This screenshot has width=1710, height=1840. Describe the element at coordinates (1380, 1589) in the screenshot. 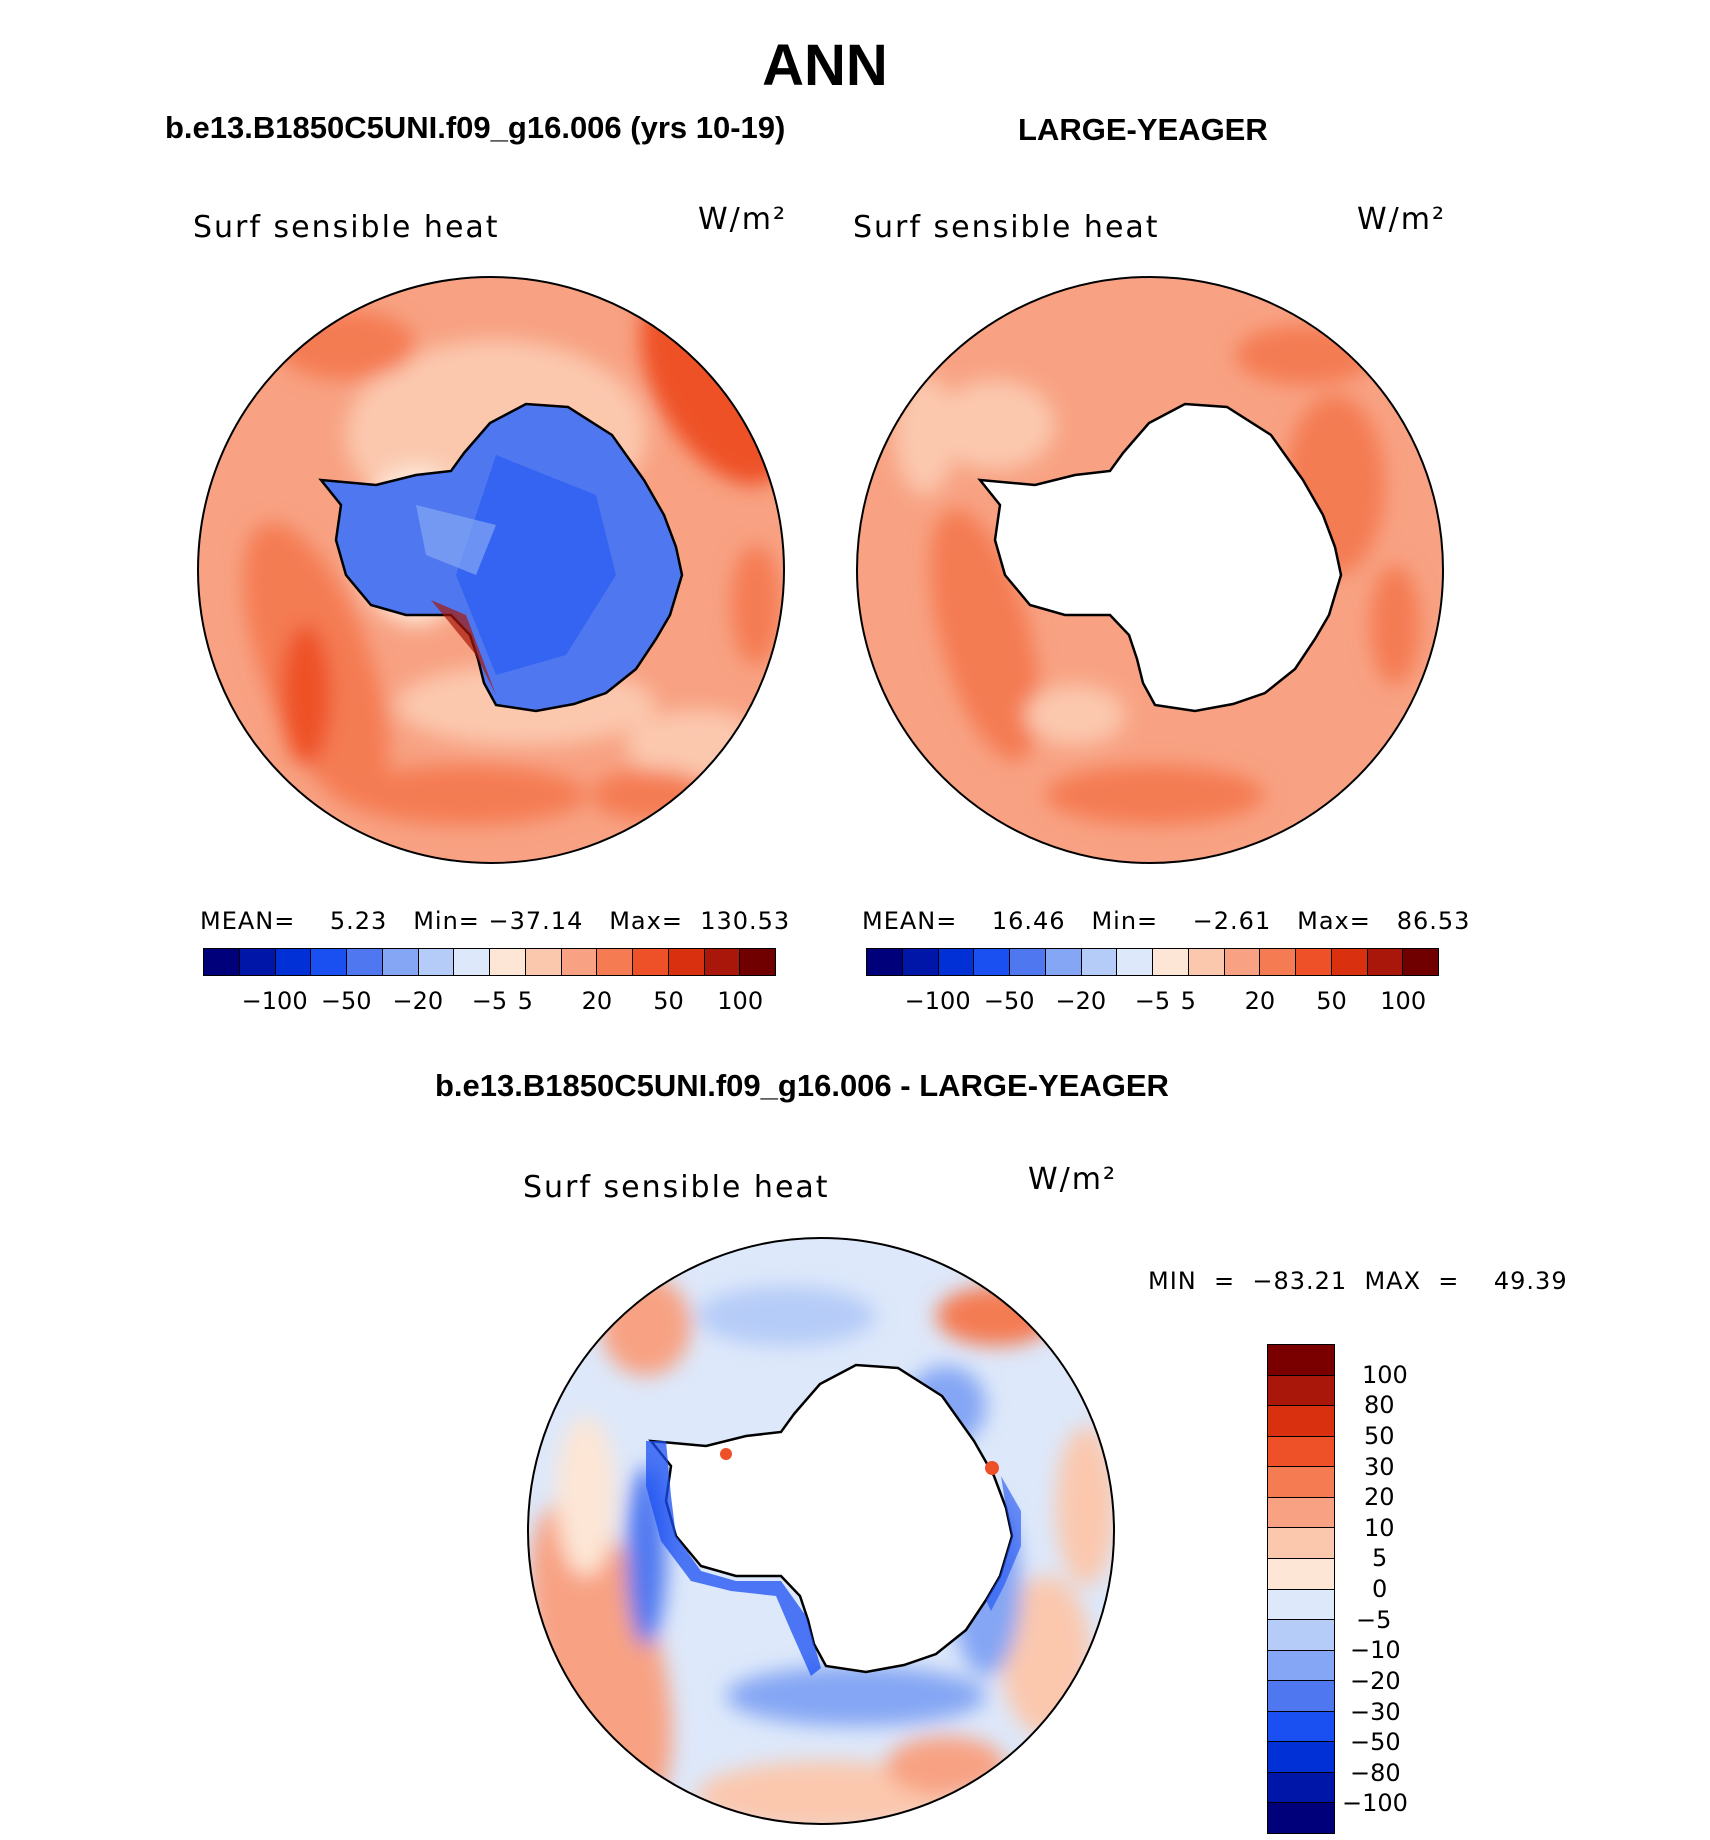

I see `colorbar-tick: 0` at that location.